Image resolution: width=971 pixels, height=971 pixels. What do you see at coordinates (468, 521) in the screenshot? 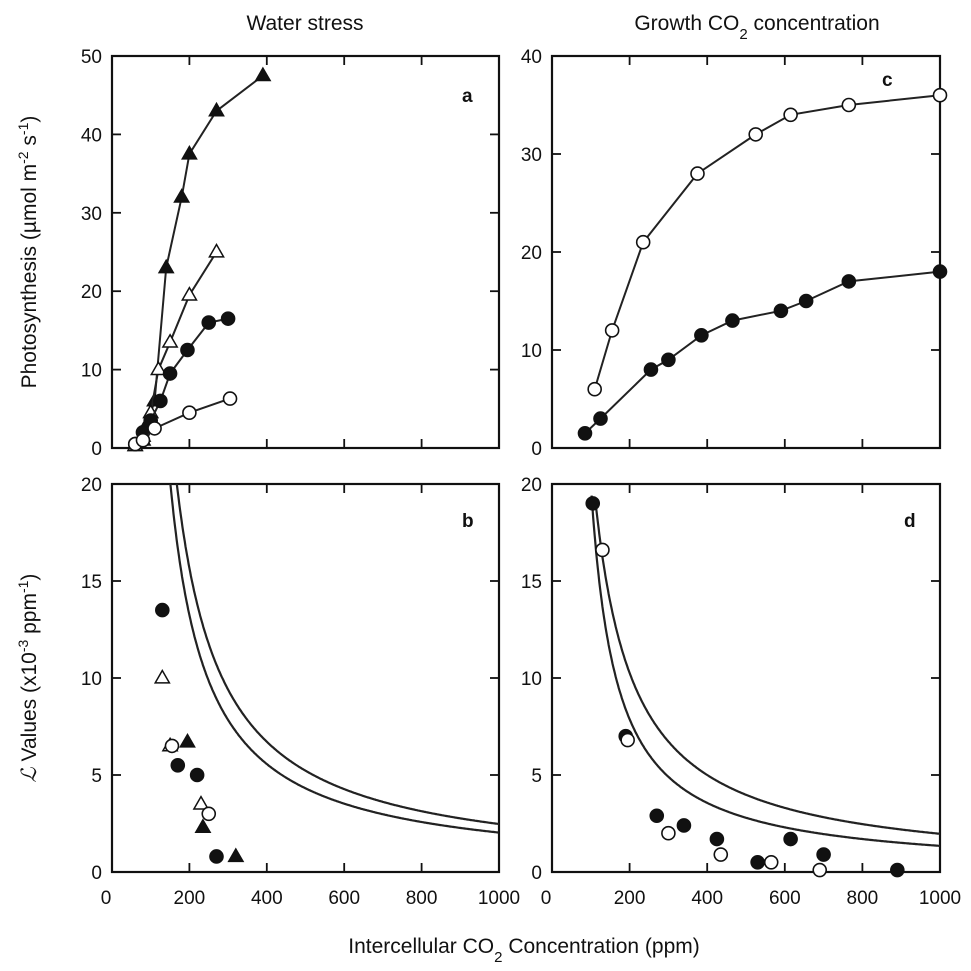
I see `panel-b-letter: b` at bounding box center [468, 521].